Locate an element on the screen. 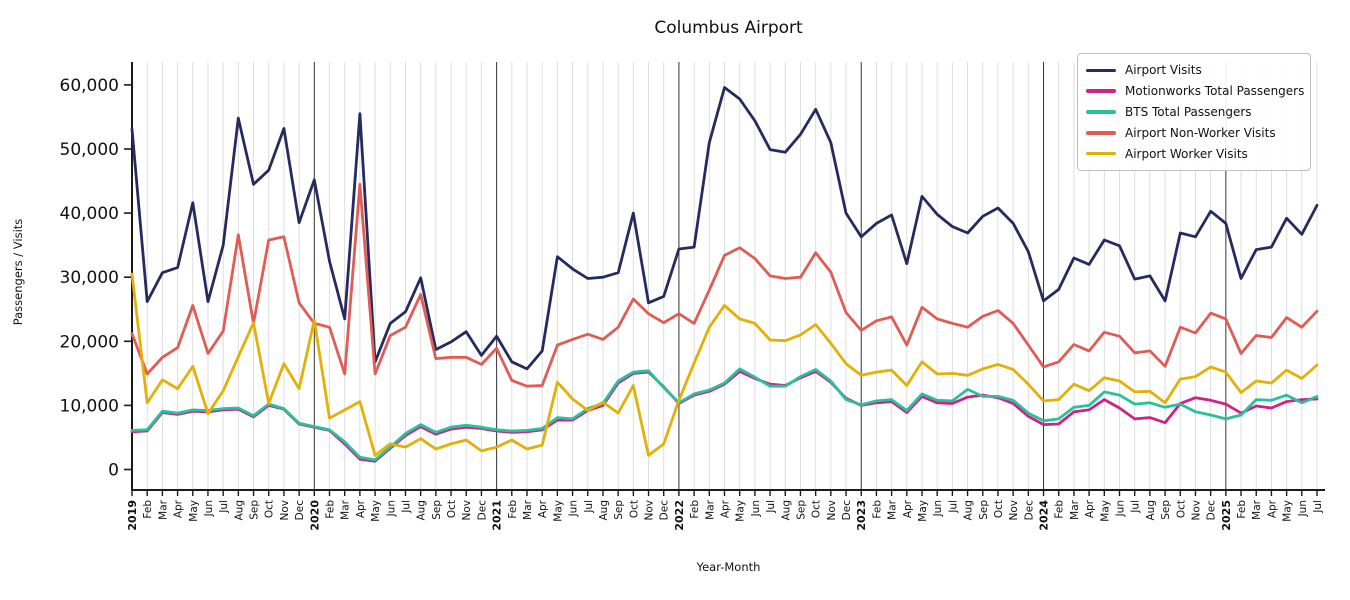  legend-item: Airport Worker Visits is located at coordinates (1194, 153).